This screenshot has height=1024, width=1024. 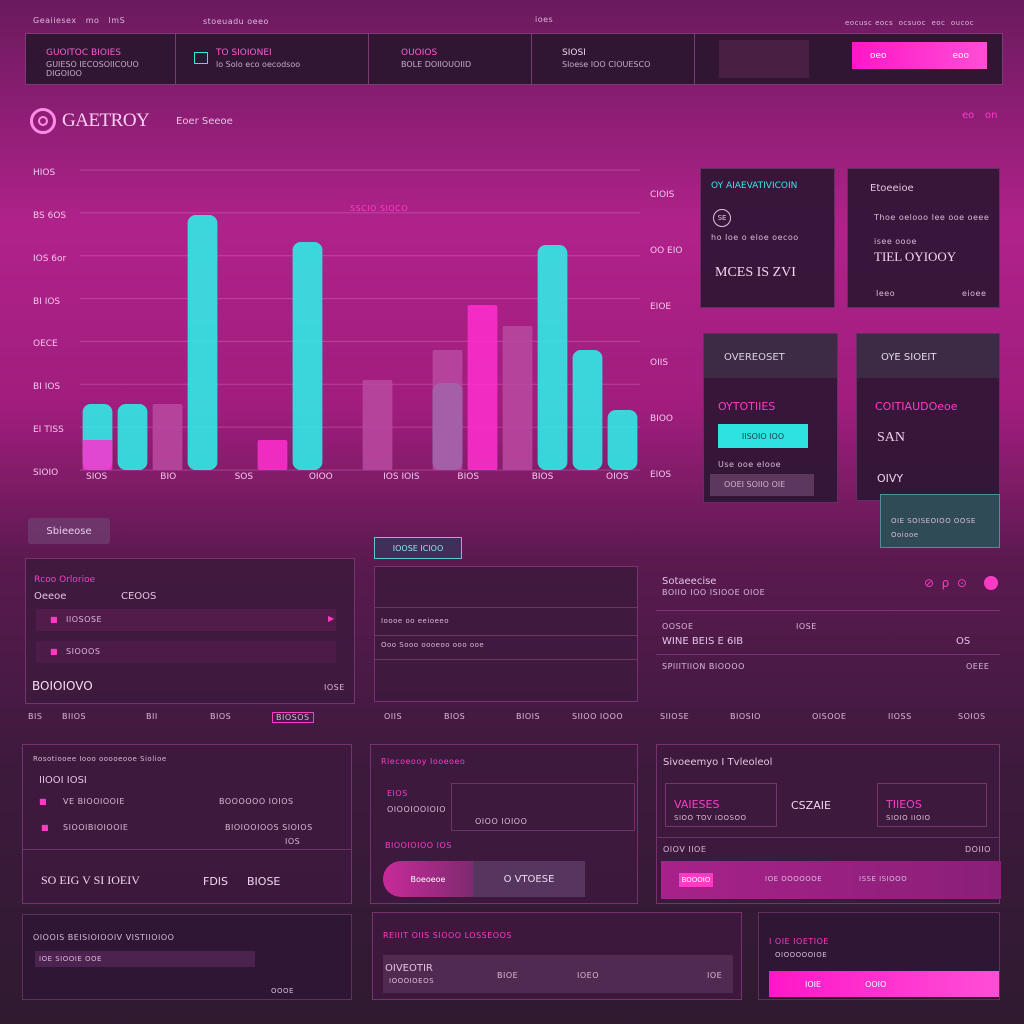 I want to click on nav-item: BIOIS, so click(x=528, y=716).